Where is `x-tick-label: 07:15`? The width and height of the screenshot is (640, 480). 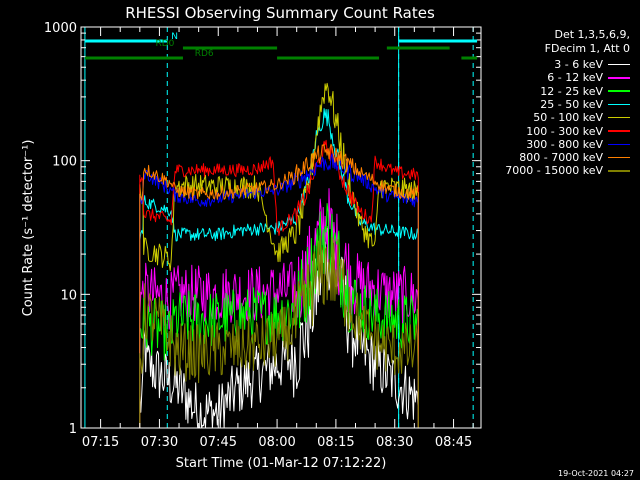 x-tick-label: 07:15 is located at coordinates (100, 442).